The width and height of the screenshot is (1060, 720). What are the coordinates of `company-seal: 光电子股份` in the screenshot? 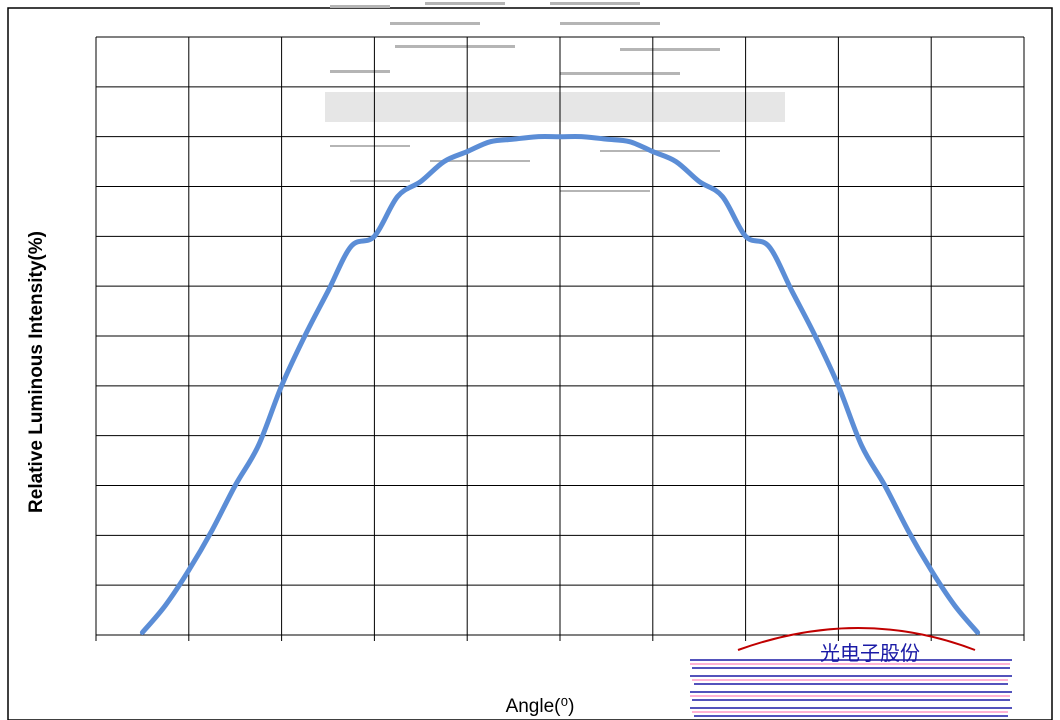 It's located at (851, 672).